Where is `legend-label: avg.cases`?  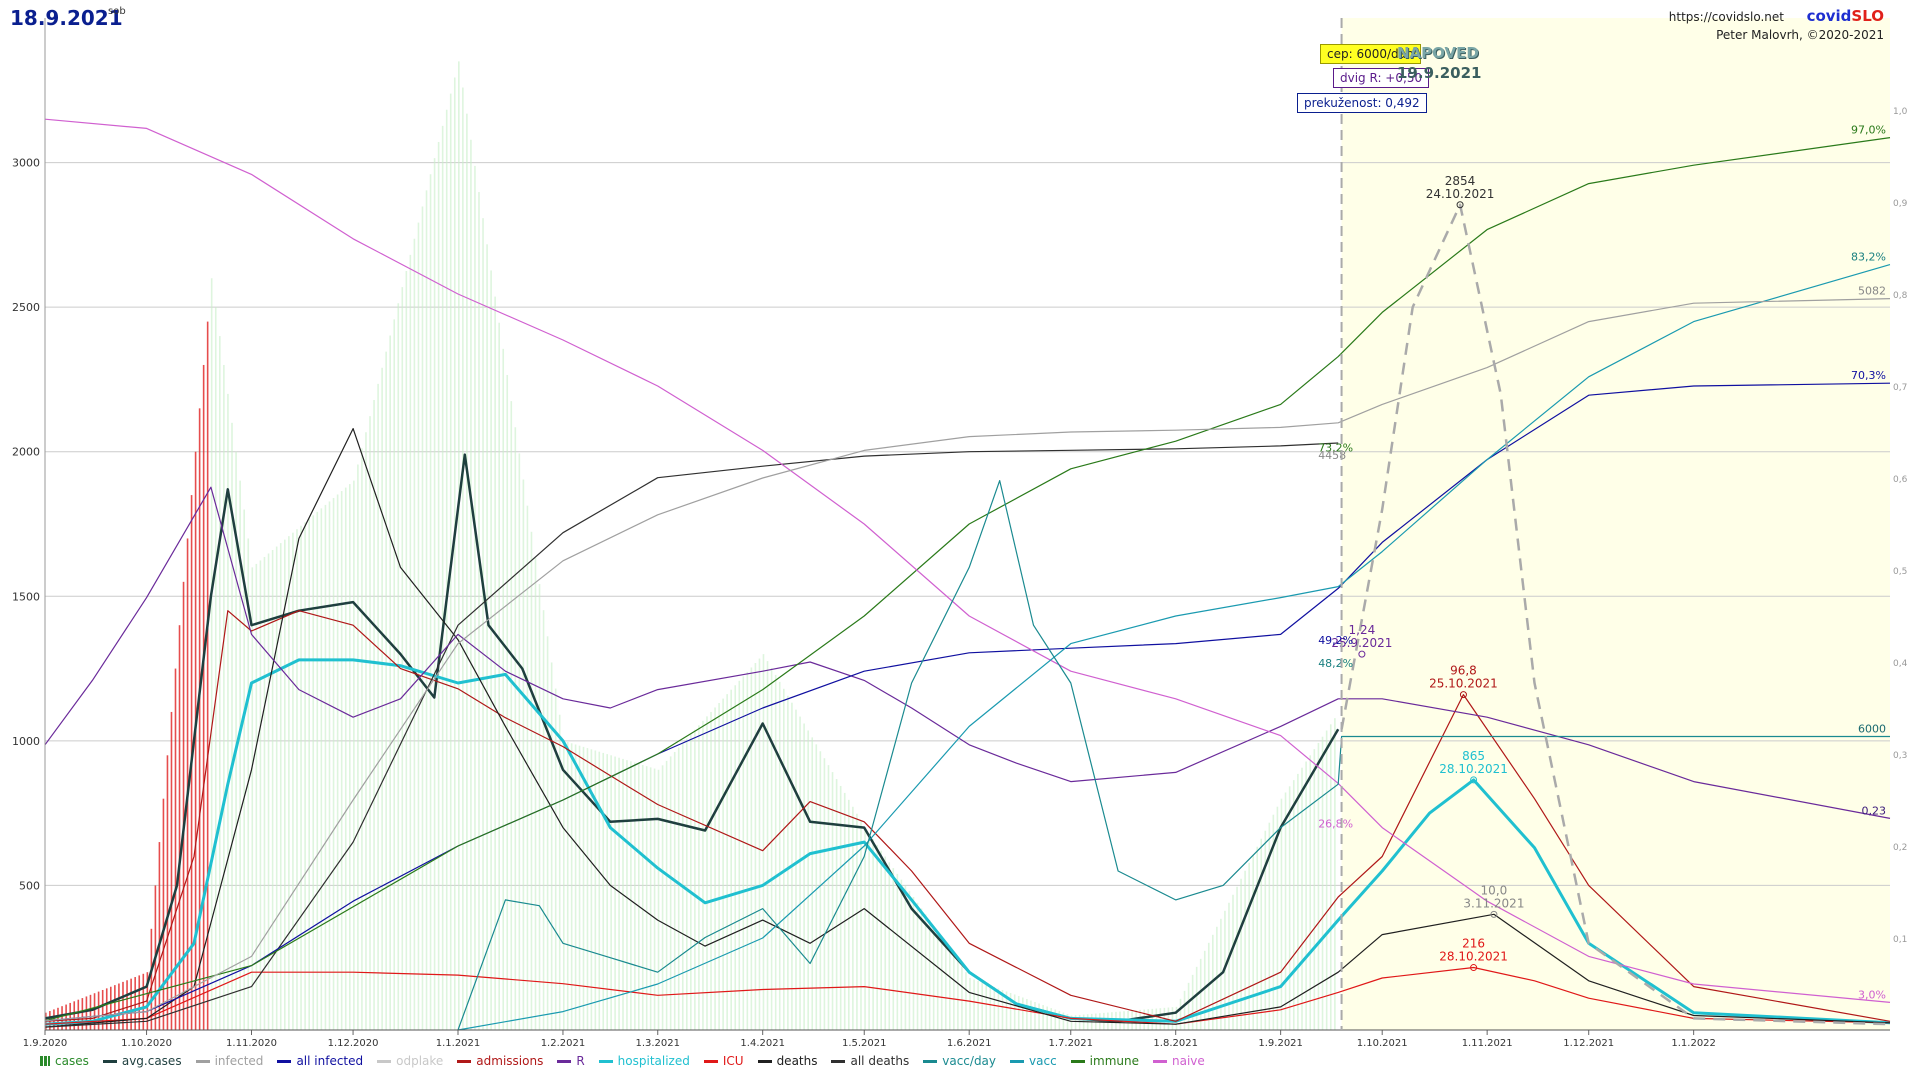
legend-label: avg.cases is located at coordinates (151, 1061).